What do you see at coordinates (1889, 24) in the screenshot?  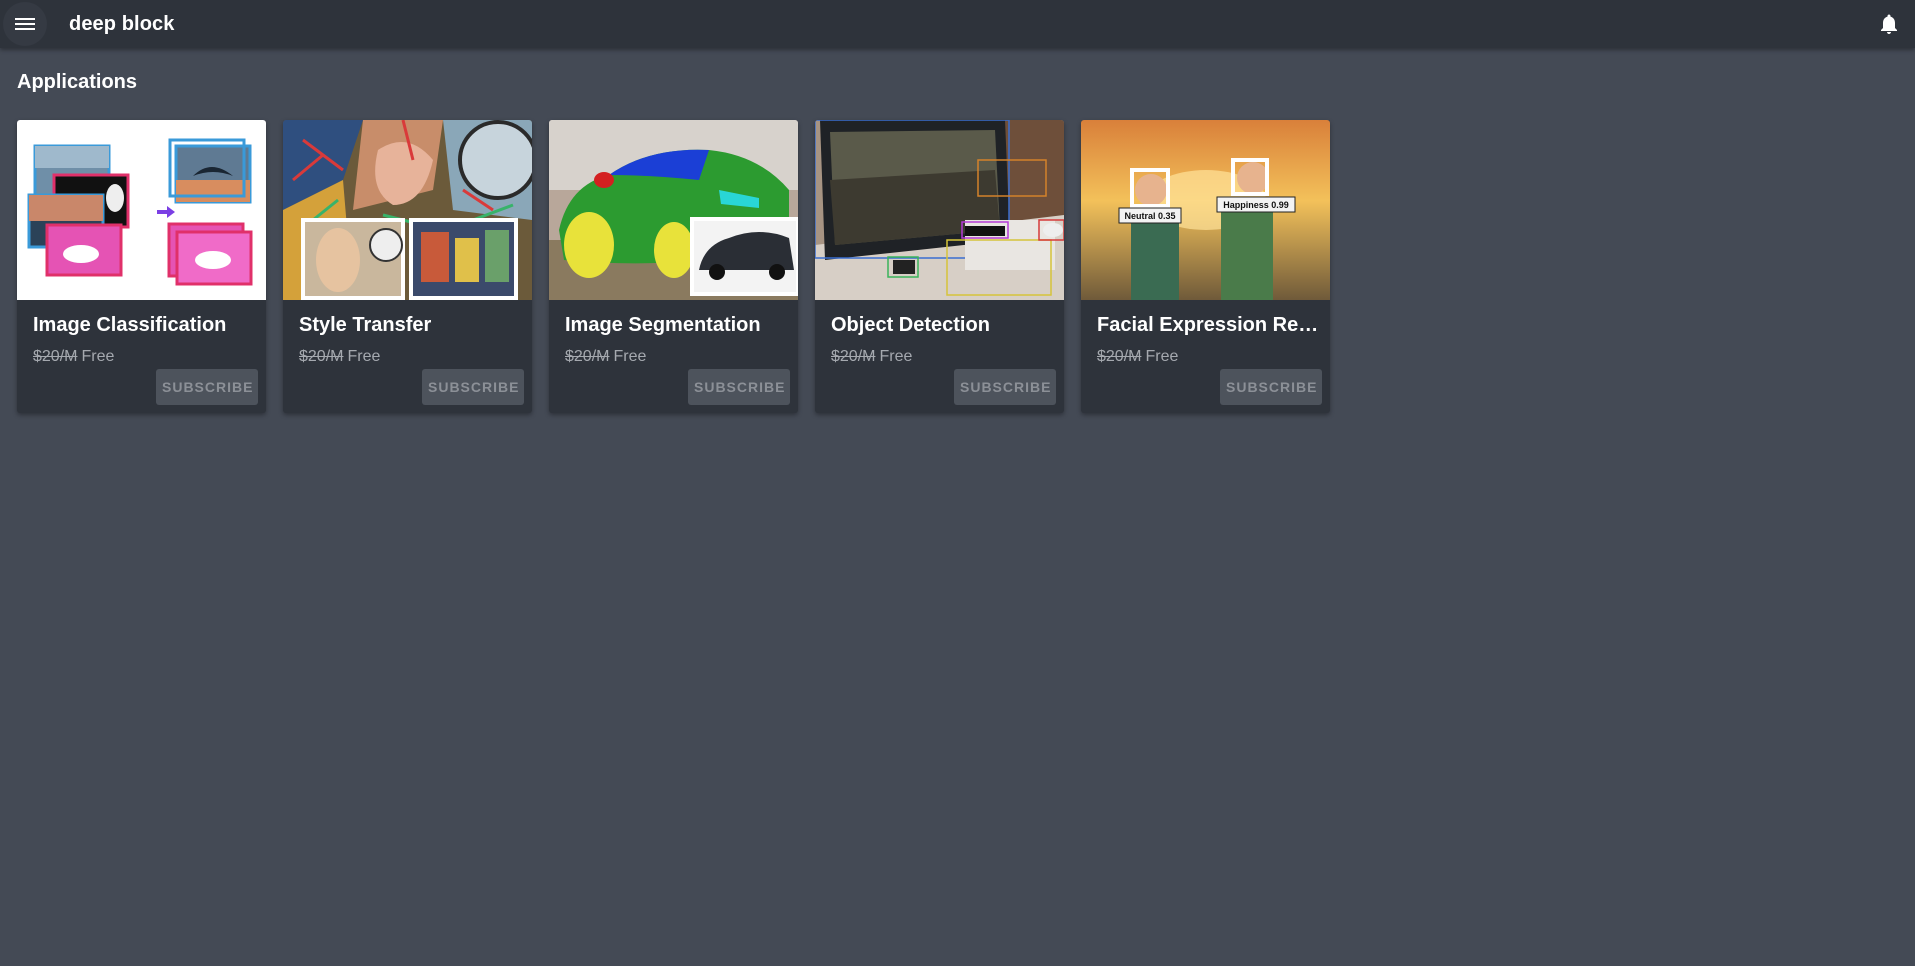 I see `bell-icon` at bounding box center [1889, 24].